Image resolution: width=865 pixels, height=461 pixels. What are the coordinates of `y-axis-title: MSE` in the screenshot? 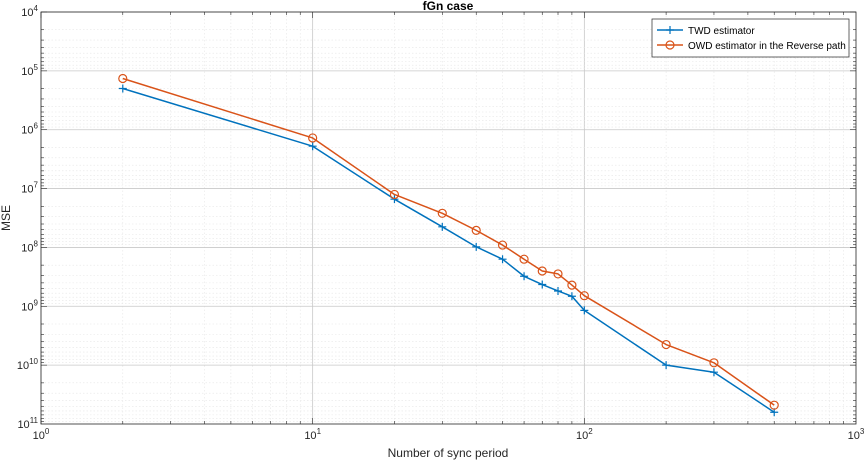 It's located at (6, 218).